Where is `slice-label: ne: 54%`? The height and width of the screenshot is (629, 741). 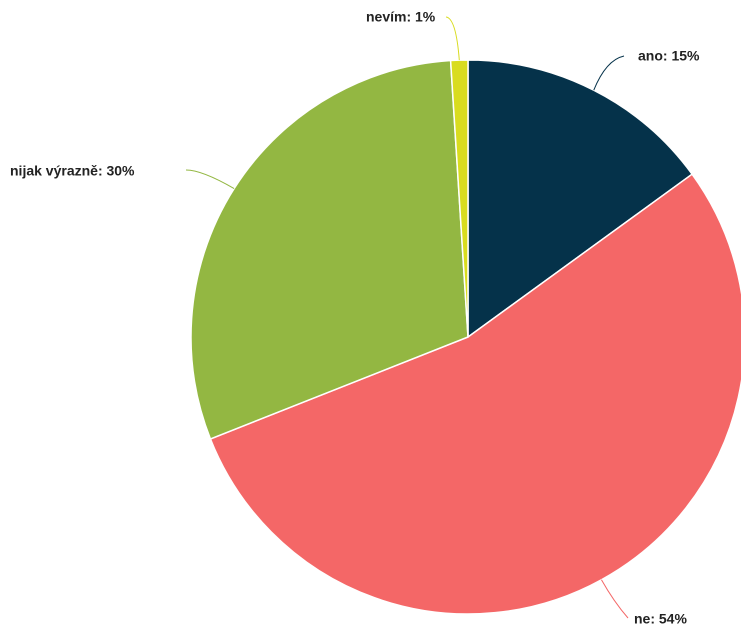
slice-label: ne: 54% is located at coordinates (660, 619).